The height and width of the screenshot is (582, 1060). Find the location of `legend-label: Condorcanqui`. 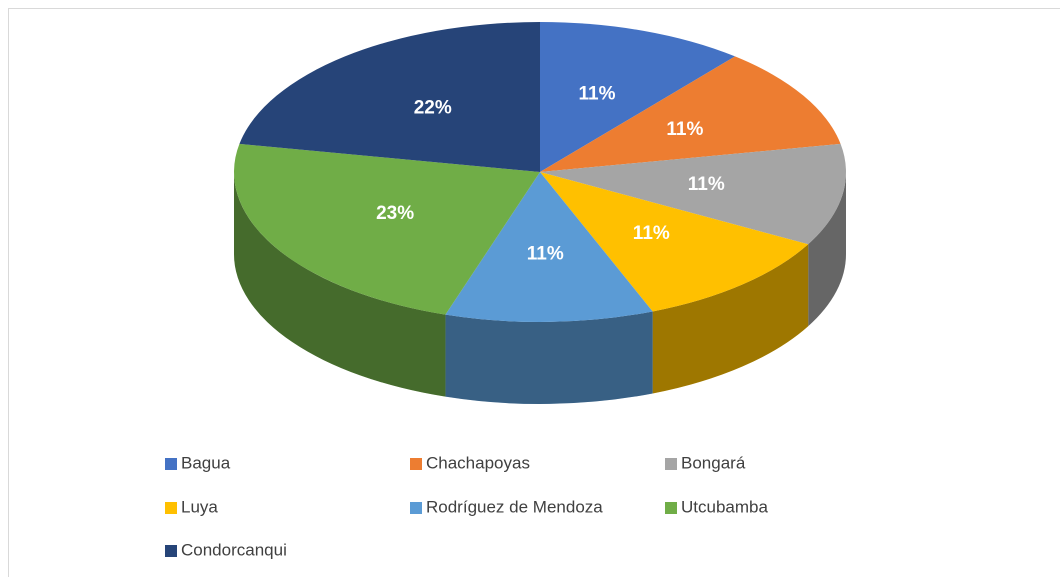

legend-label: Condorcanqui is located at coordinates (234, 549).